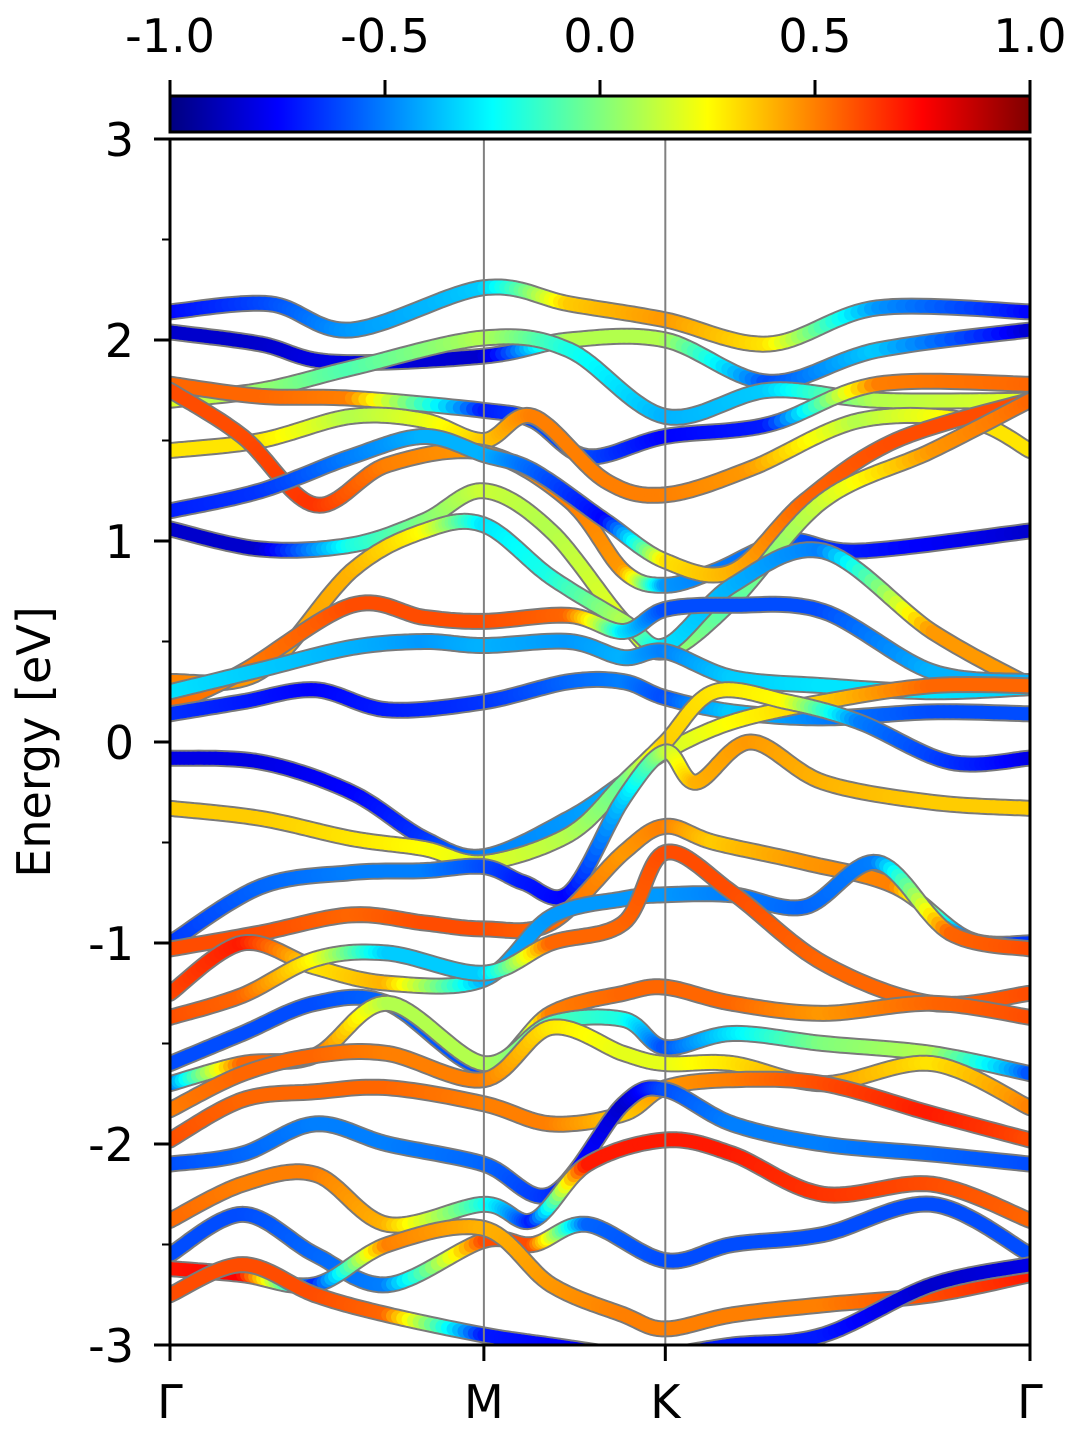  What do you see at coordinates (170, 36) in the screenshot?
I see `colorbar-tick-label: -1.0` at bounding box center [170, 36].